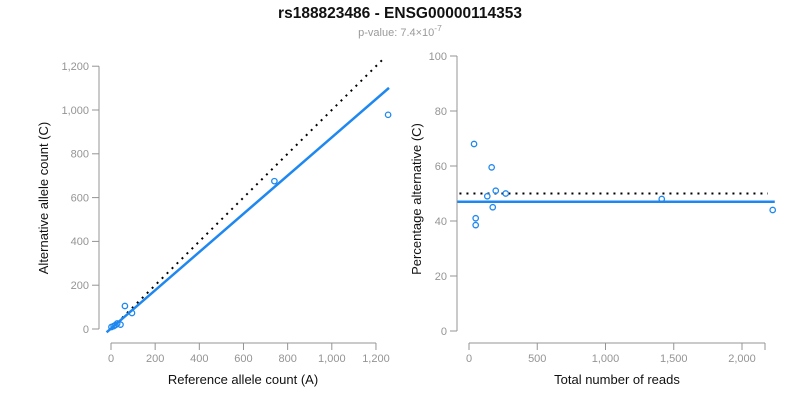 Image resolution: width=800 pixels, height=400 pixels. Describe the element at coordinates (441, 112) in the screenshot. I see `y-tick-label: 80` at that location.